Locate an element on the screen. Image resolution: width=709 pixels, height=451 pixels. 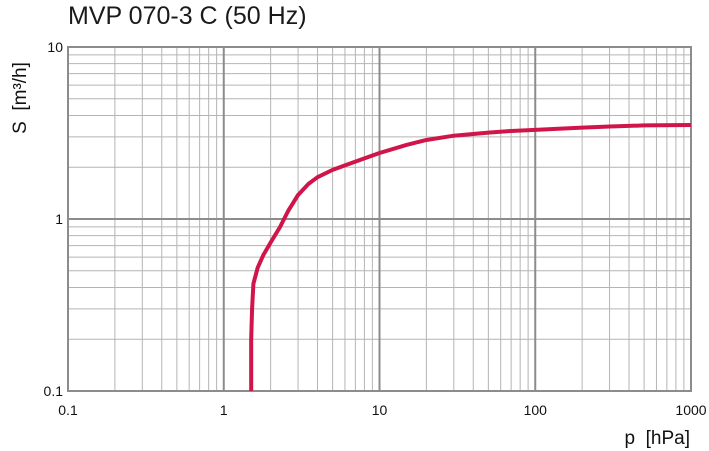
chart-title: MVP 070-3 C (50 Hz) is located at coordinates (187, 16).